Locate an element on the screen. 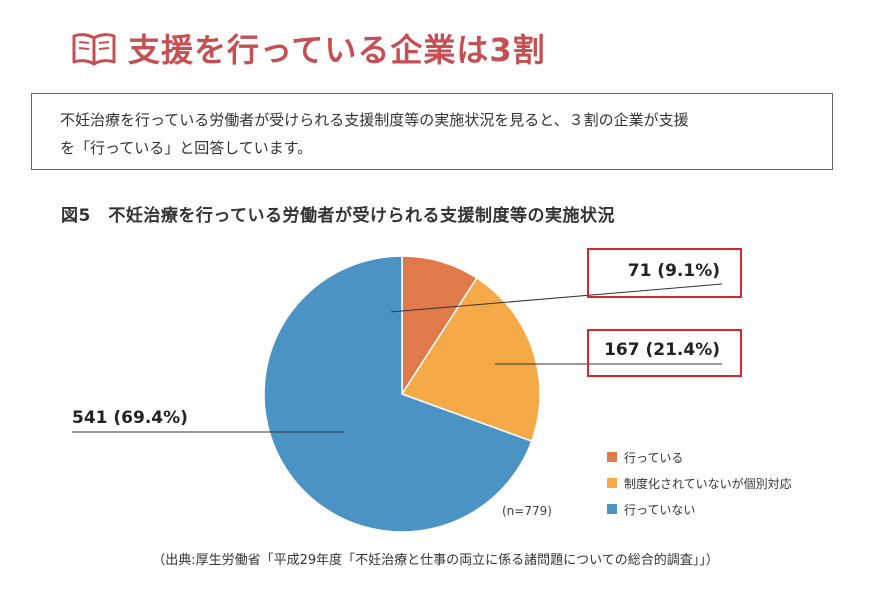 This screenshot has height=596, width=871. legend-label-1: 制度化されていないが個別対応 is located at coordinates (708, 483).